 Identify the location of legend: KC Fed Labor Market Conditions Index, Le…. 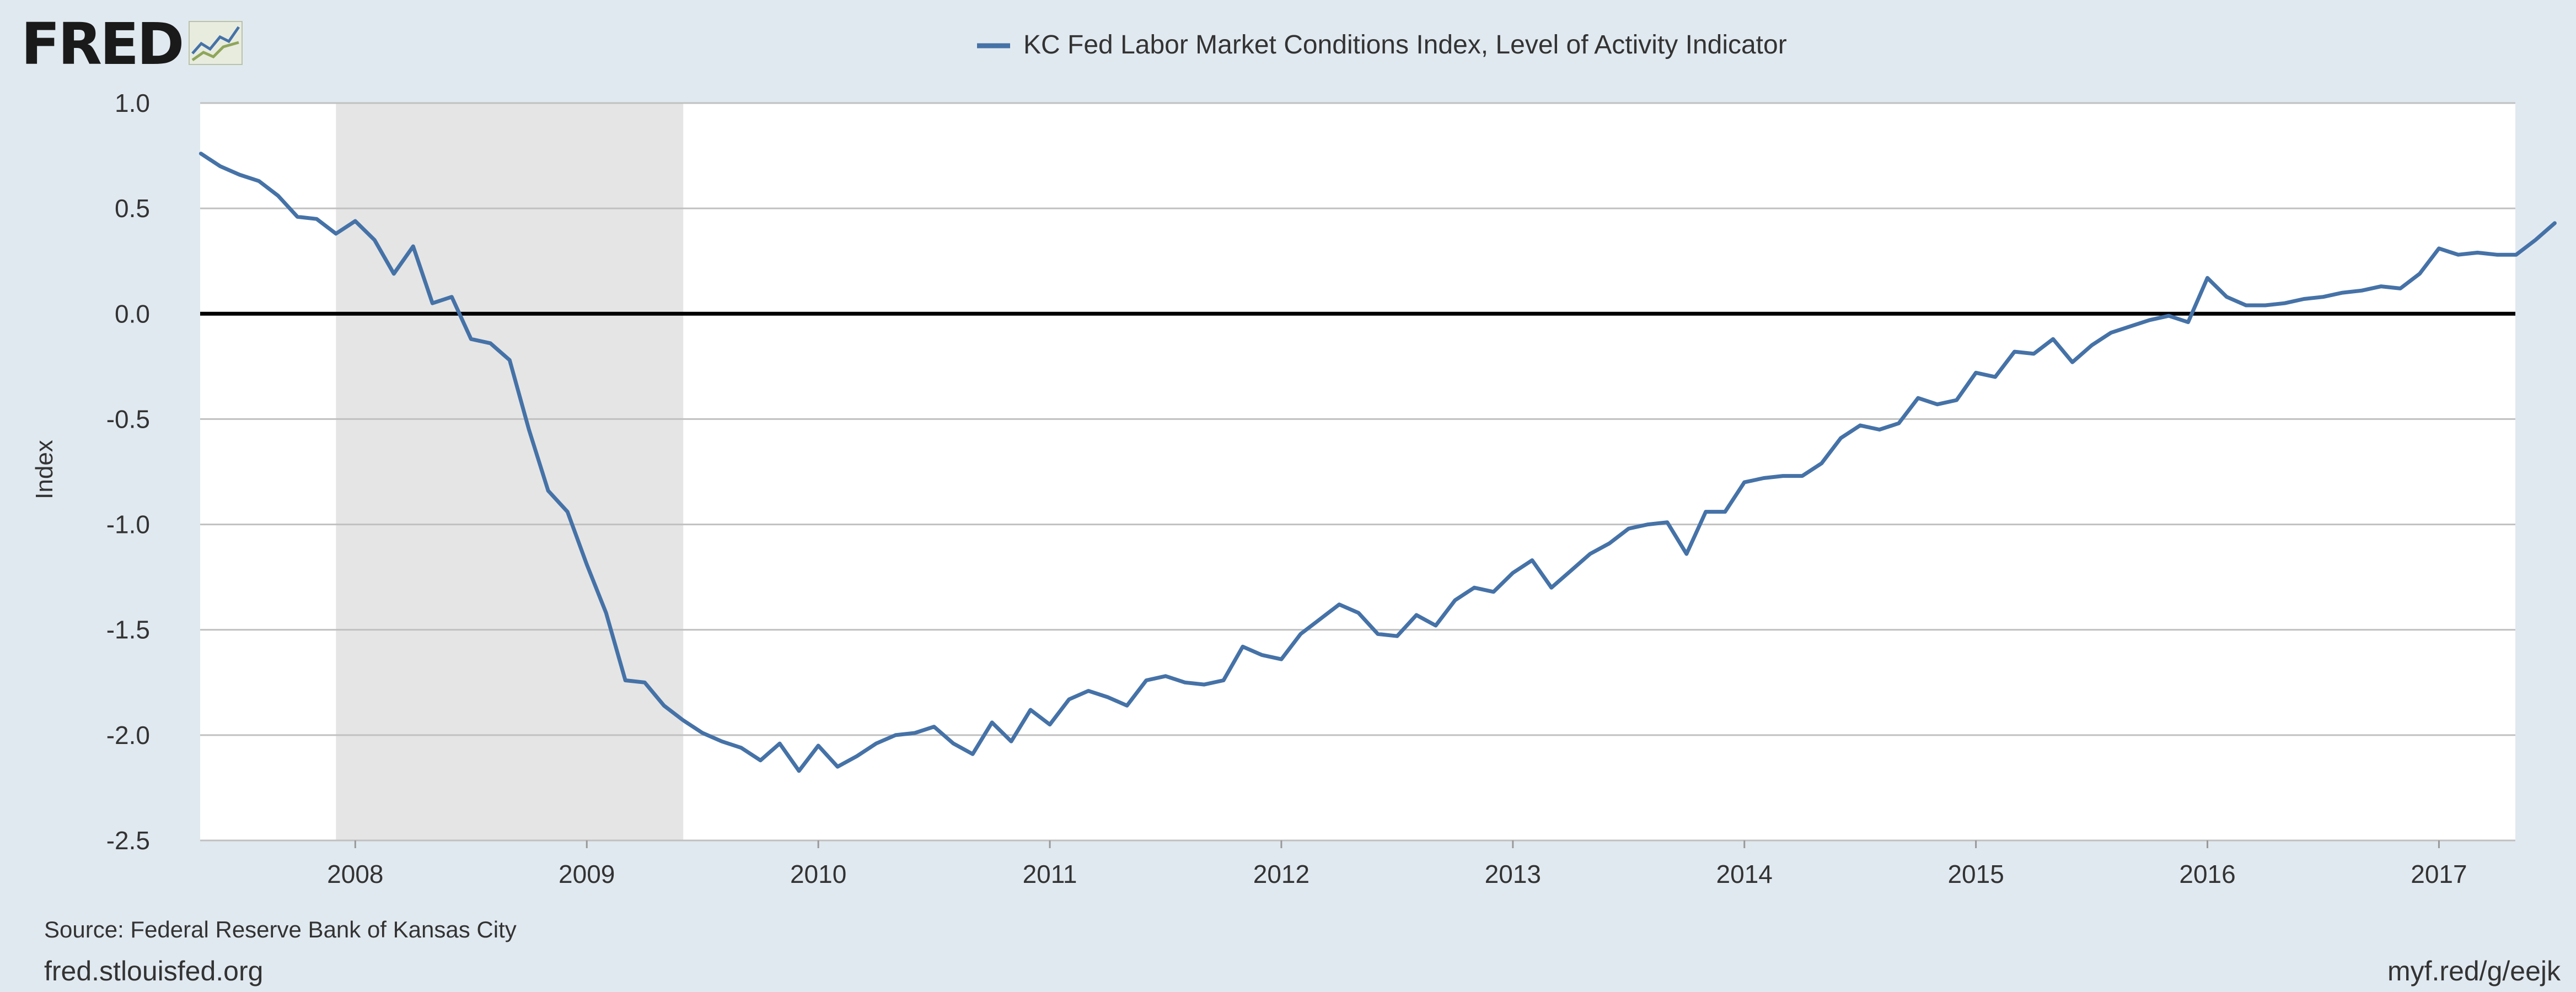
(1382, 45).